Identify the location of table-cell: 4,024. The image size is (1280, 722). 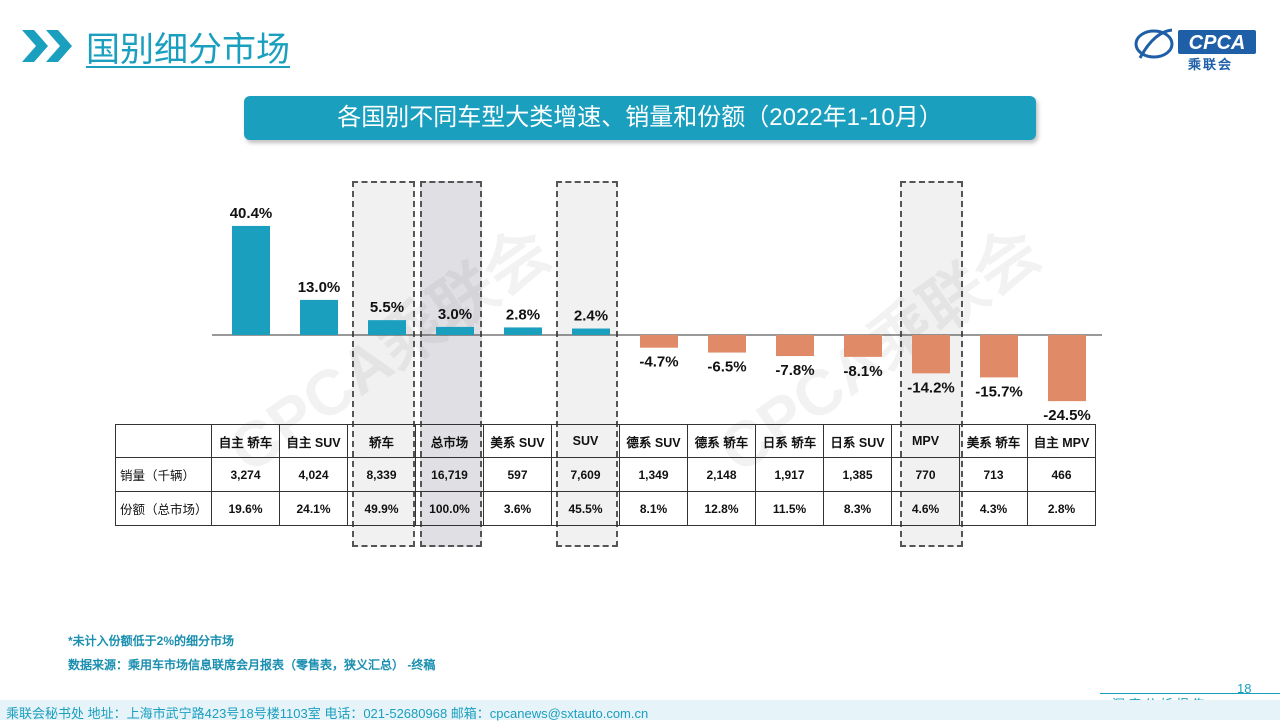
(313, 474).